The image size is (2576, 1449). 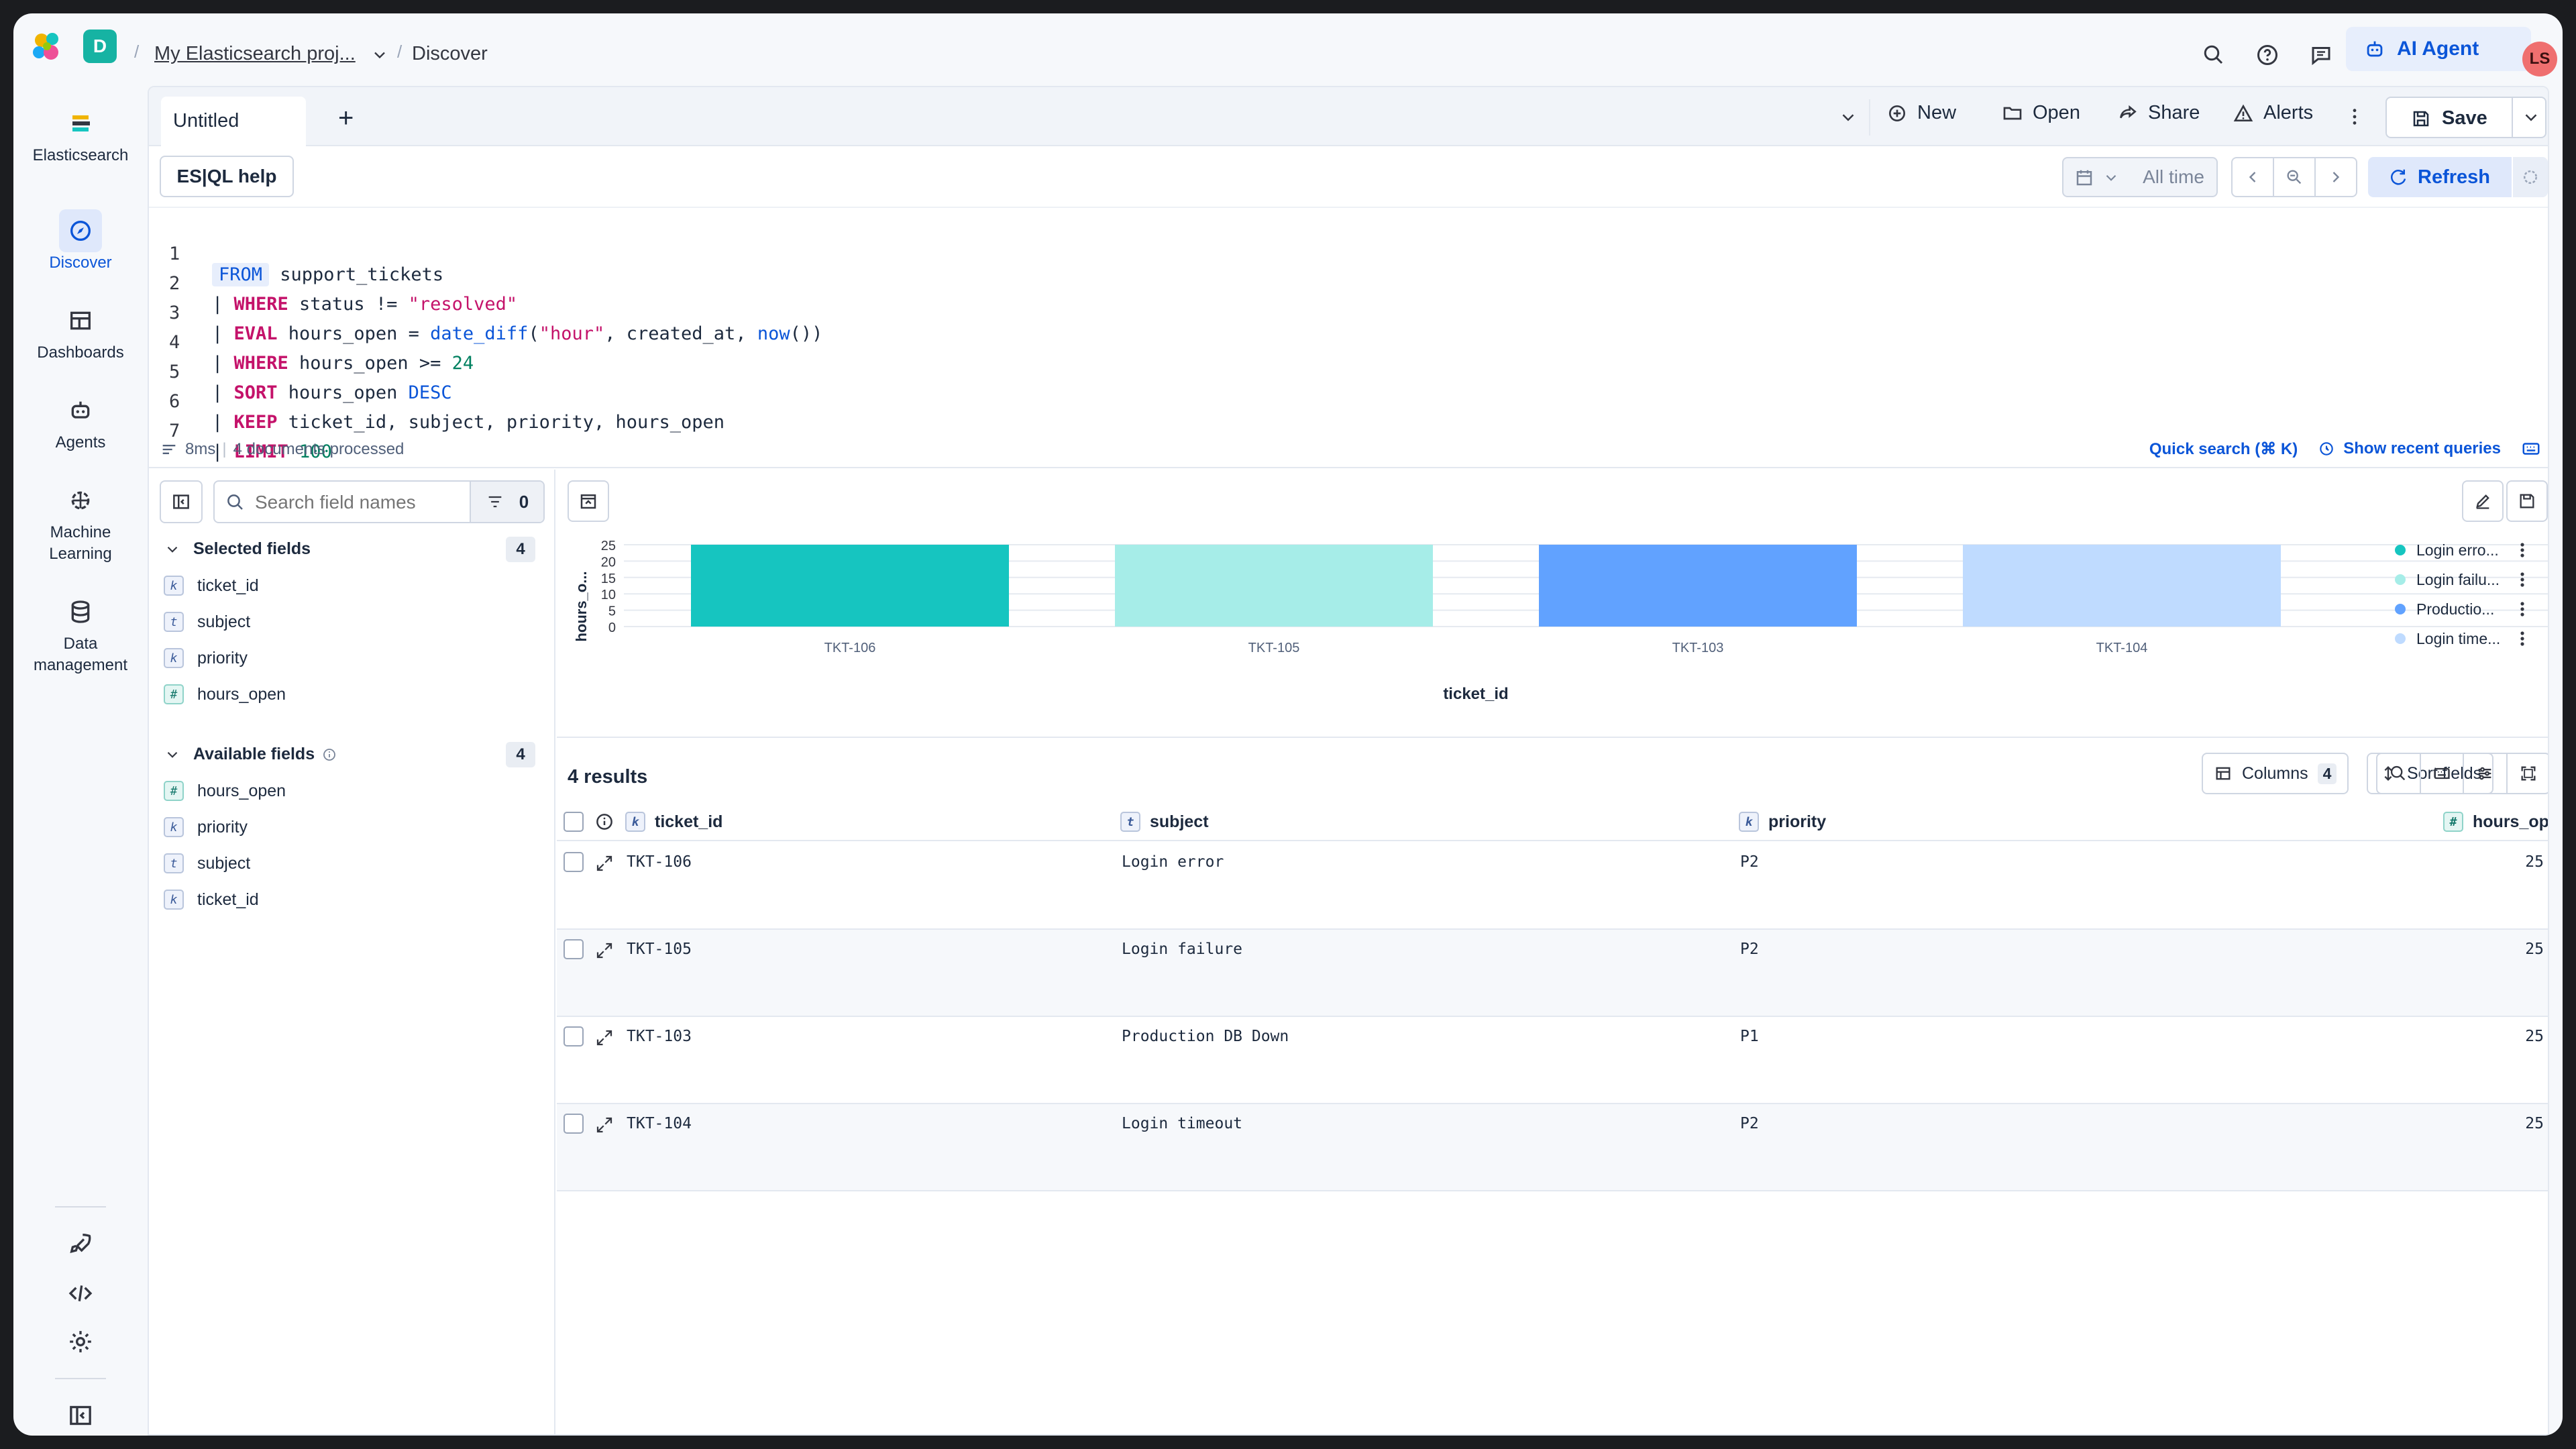 I want to click on search-icon, so click(x=2214, y=55).